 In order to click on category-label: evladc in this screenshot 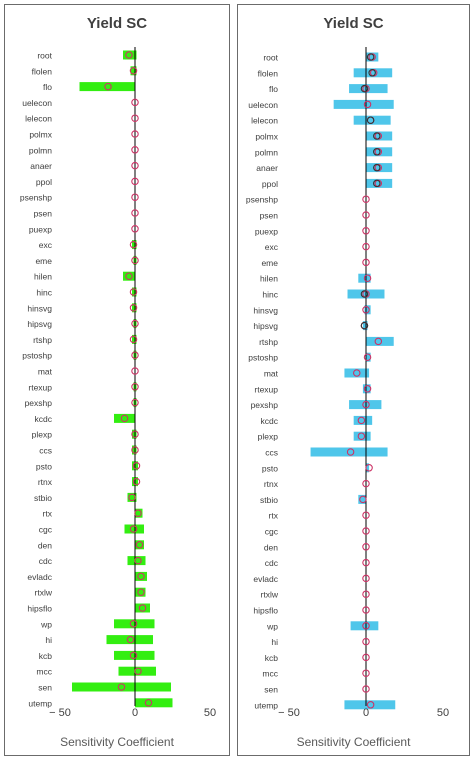, I will do `click(265, 579)`.